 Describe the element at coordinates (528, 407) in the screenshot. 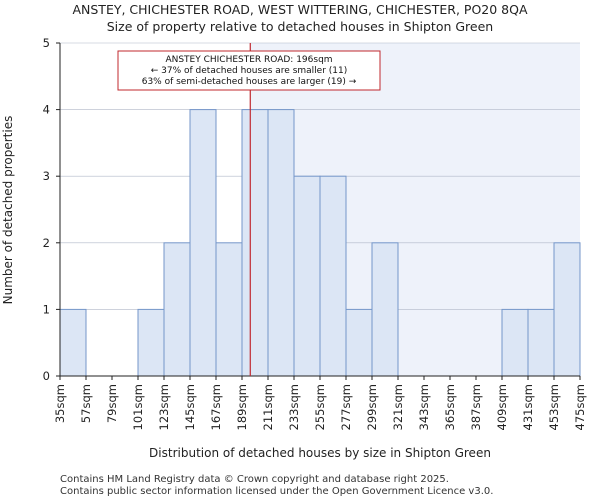

I see `x-tick-label: 431sqm` at that location.